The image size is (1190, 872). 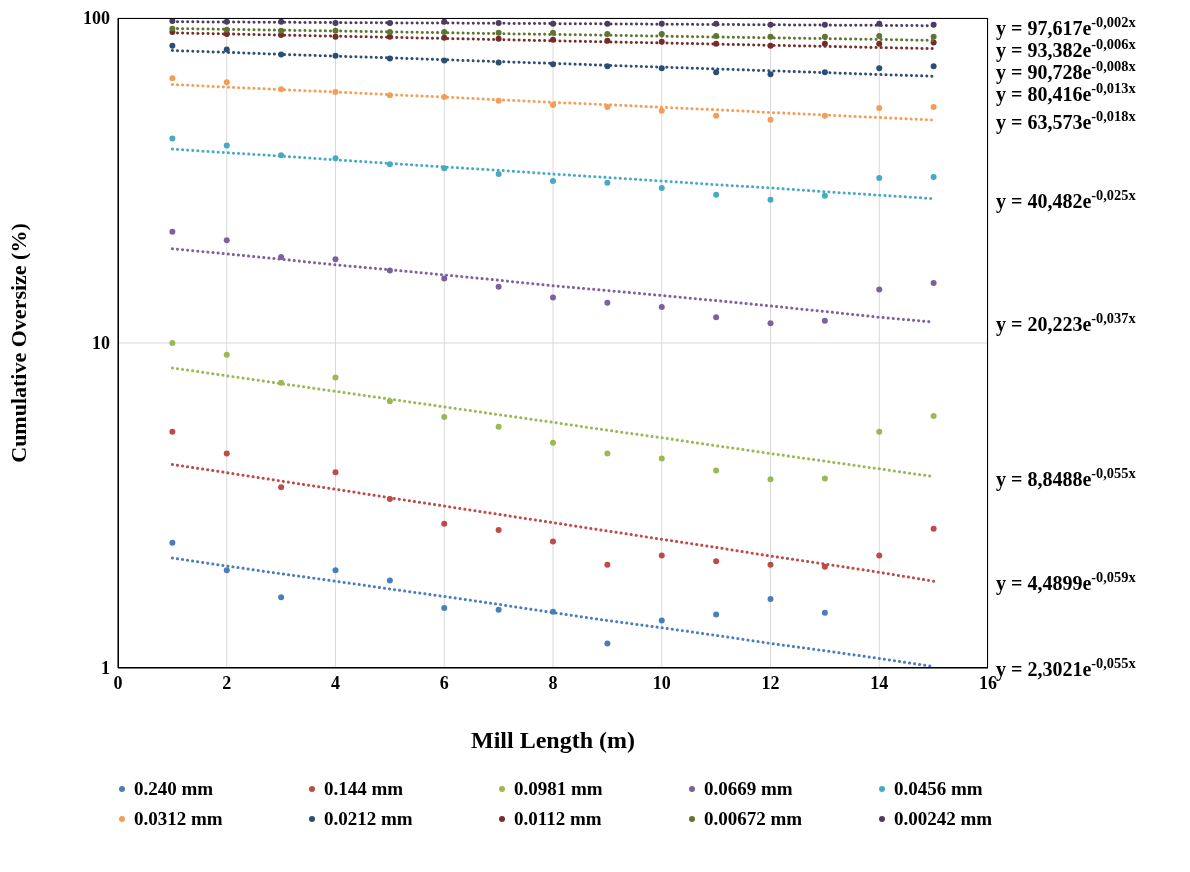 What do you see at coordinates (748, 788) in the screenshot?
I see `legend-label: 0.0669 mm` at bounding box center [748, 788].